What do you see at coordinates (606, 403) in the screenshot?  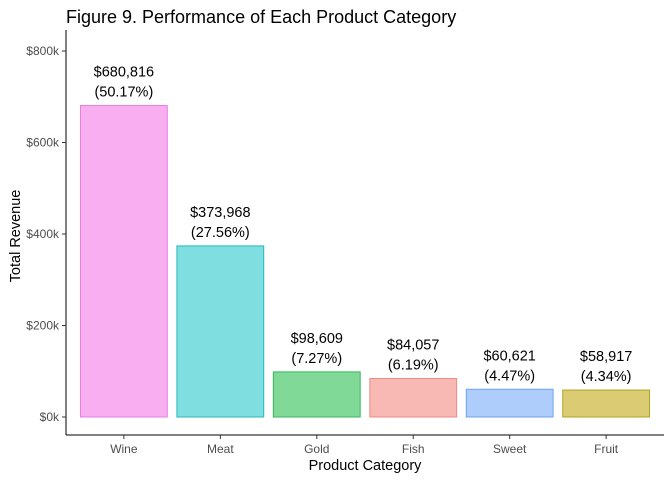 I see `bar-fruit` at bounding box center [606, 403].